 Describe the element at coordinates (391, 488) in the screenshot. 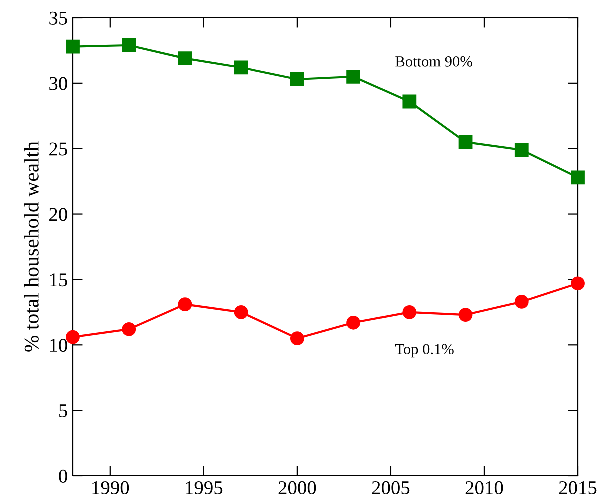

I see `x-tick-label: 2005` at that location.